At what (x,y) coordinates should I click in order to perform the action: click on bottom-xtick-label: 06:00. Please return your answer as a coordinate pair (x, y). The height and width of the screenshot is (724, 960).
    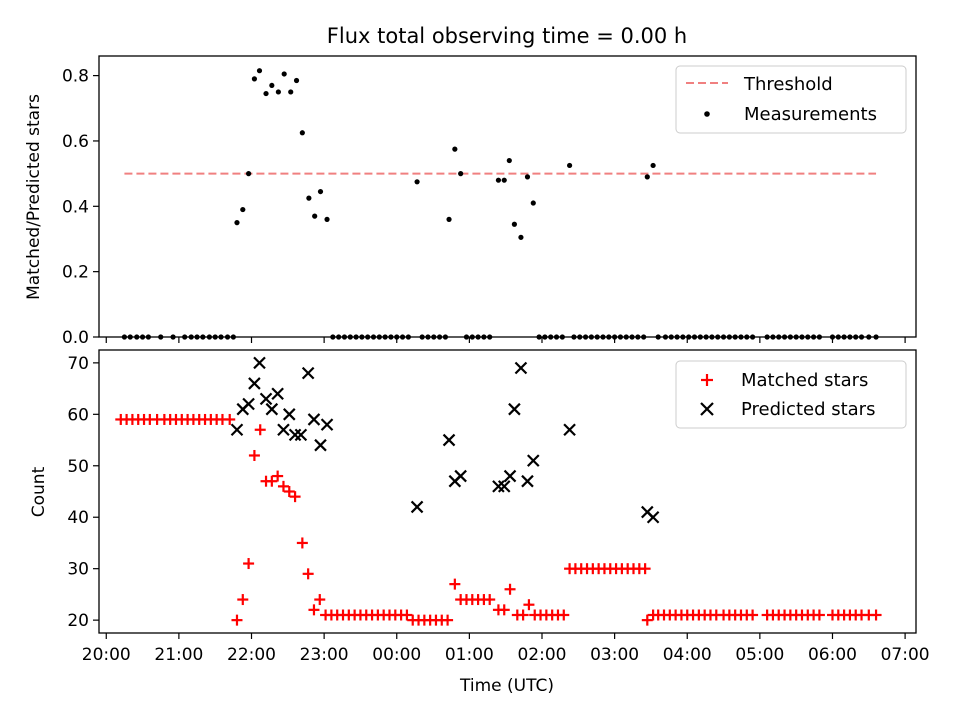
    Looking at the image, I should click on (832, 655).